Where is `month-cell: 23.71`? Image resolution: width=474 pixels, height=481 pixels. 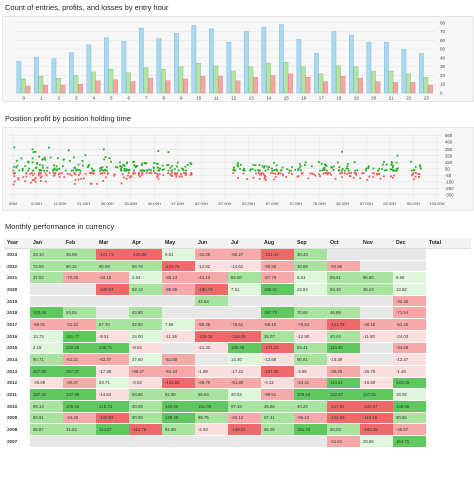 month-cell: 23.71 is located at coordinates (112, 383).